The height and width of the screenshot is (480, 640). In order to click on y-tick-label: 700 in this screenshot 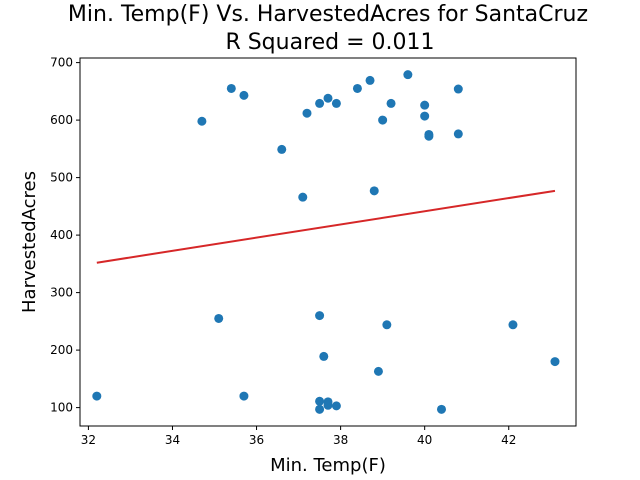, I will do `click(61, 63)`.